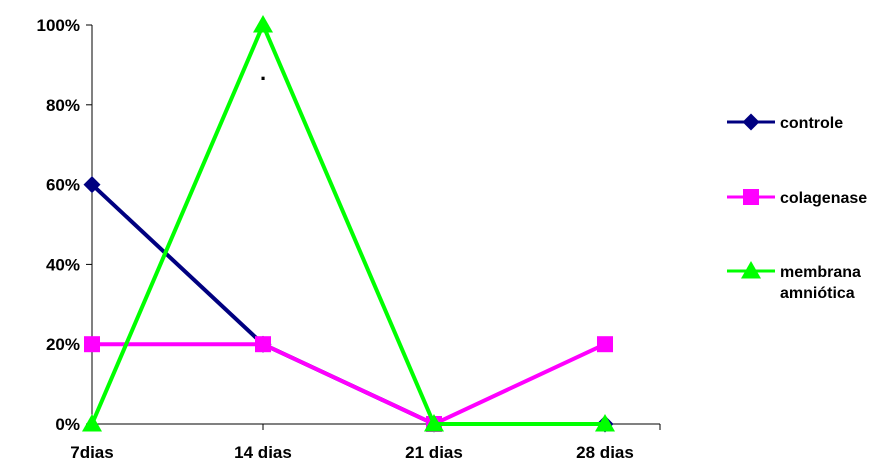 The width and height of the screenshot is (896, 472). I want to click on legend-item: controle, so click(785, 122).